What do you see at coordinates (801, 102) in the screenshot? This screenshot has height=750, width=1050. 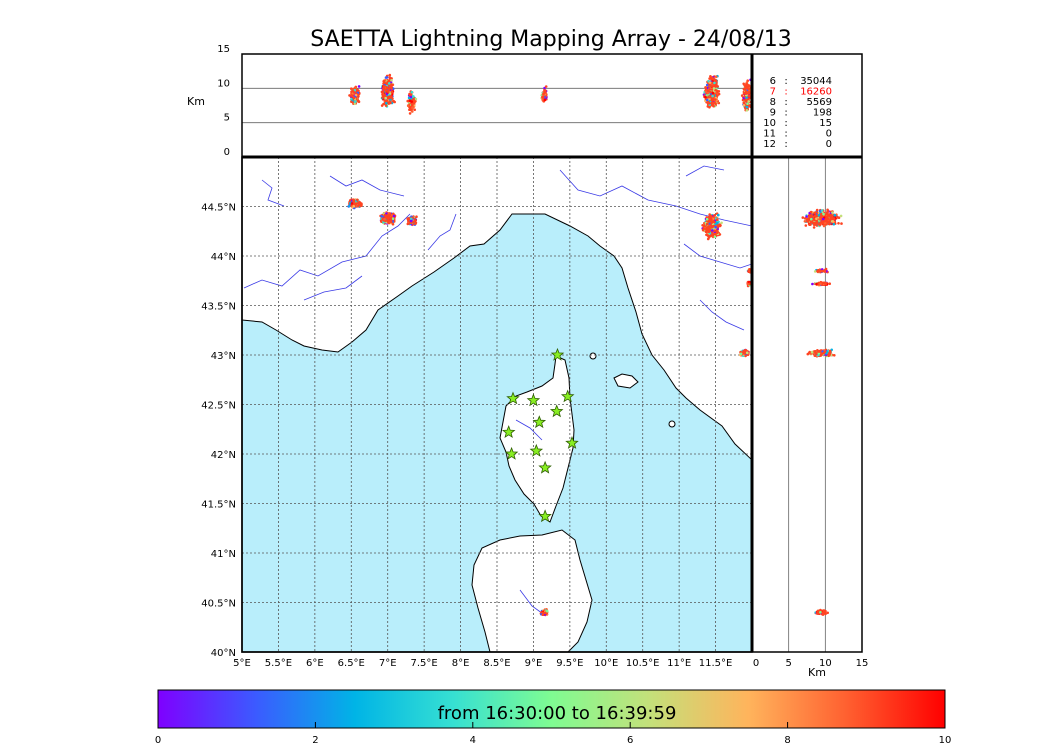 I see `stats-row: 8: 5569` at bounding box center [801, 102].